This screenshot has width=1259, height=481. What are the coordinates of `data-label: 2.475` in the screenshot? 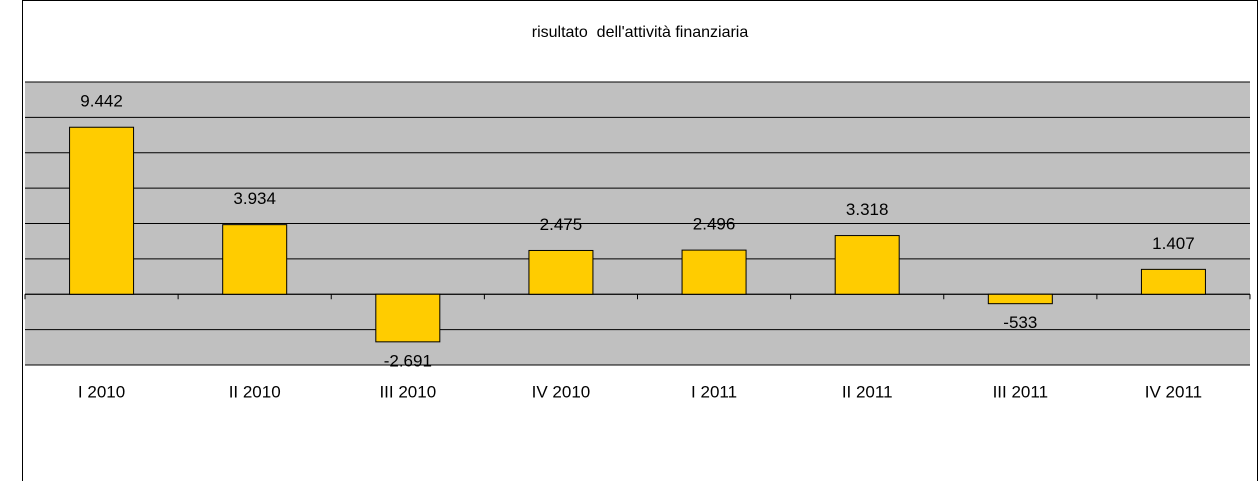 It's located at (561, 224).